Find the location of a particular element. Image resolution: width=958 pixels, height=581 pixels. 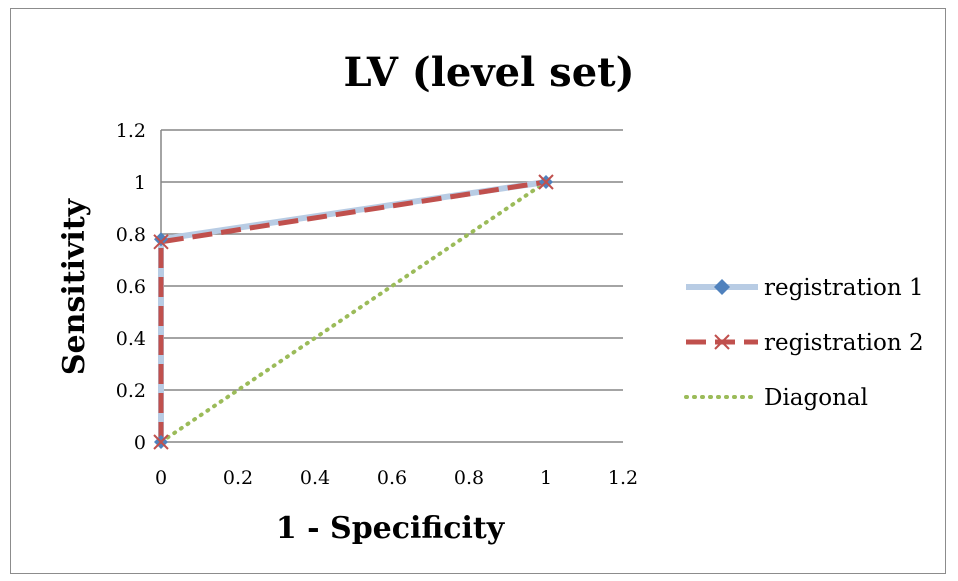

y-tick-label: 0.6 is located at coordinates (131, 287).